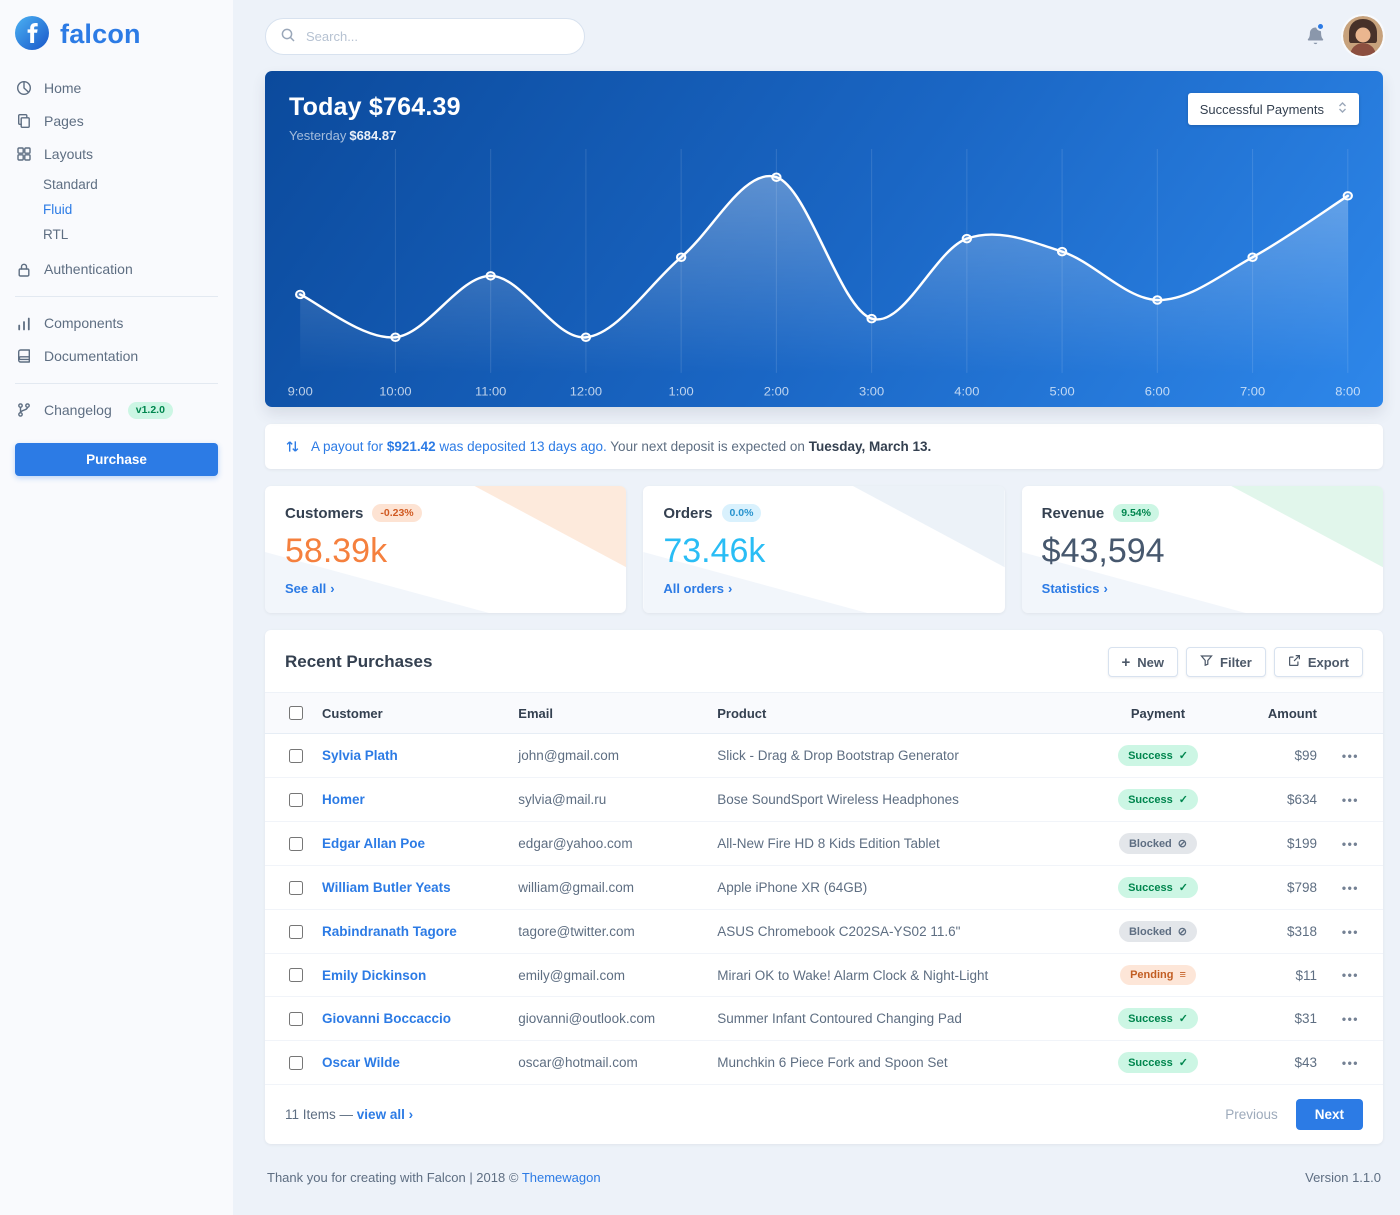 The width and height of the screenshot is (1400, 1215). I want to click on orders-stat-card: Orders 0.0% 73.46k All orders ›, so click(824, 549).